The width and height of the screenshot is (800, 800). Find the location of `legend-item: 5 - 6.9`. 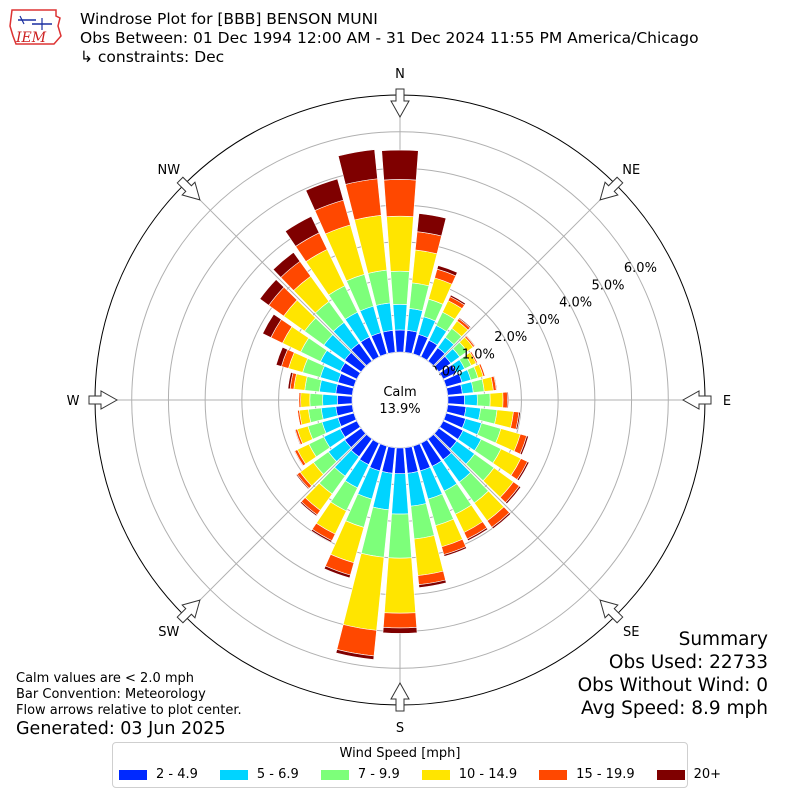

legend-item: 5 - 6.9 is located at coordinates (259, 774).